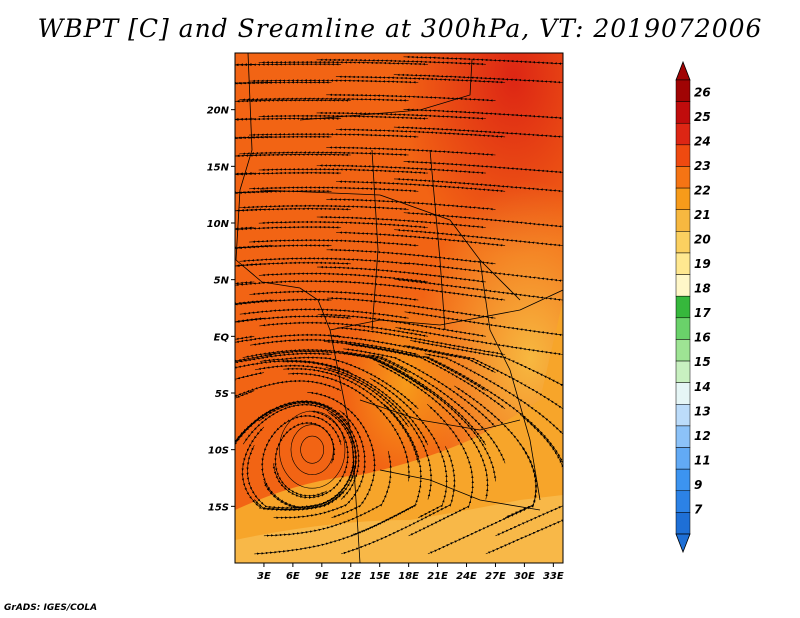 The width and height of the screenshot is (800, 618). Describe the element at coordinates (698, 485) in the screenshot. I see `colorbar-label: 9` at that location.